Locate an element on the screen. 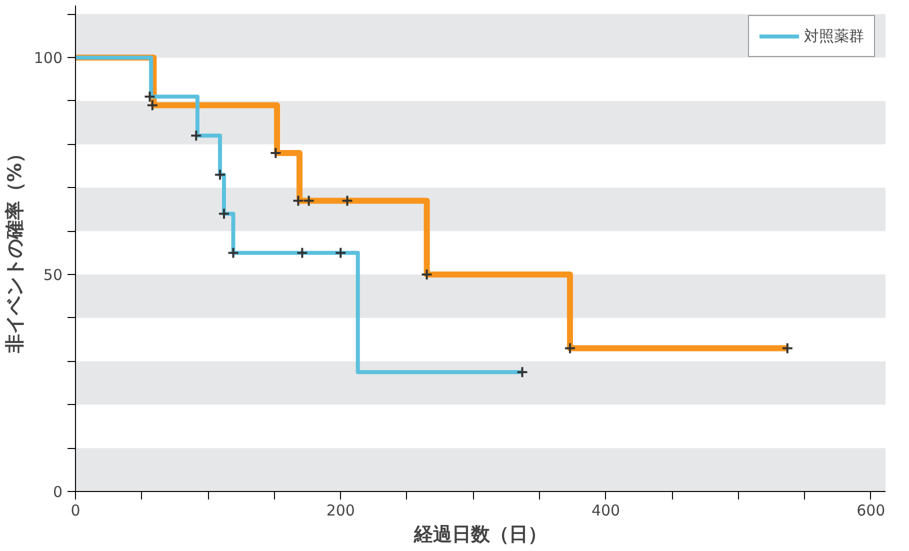 Image resolution: width=909 pixels, height=551 pixels. legend-label: 対照薬群 is located at coordinates (834, 36).